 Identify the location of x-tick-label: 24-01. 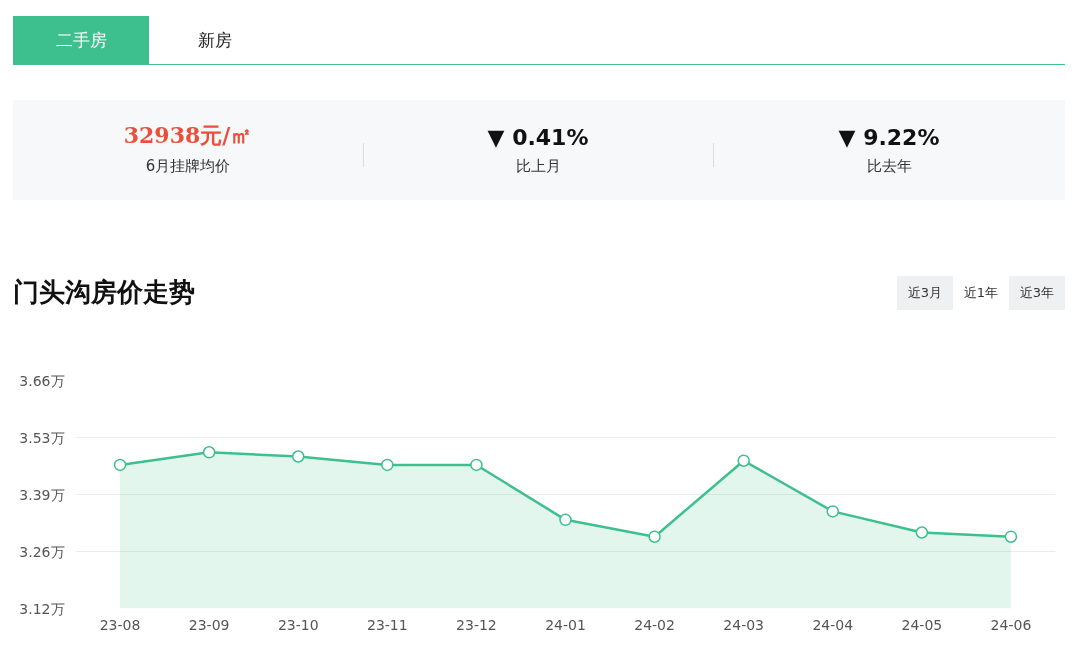
(565, 624).